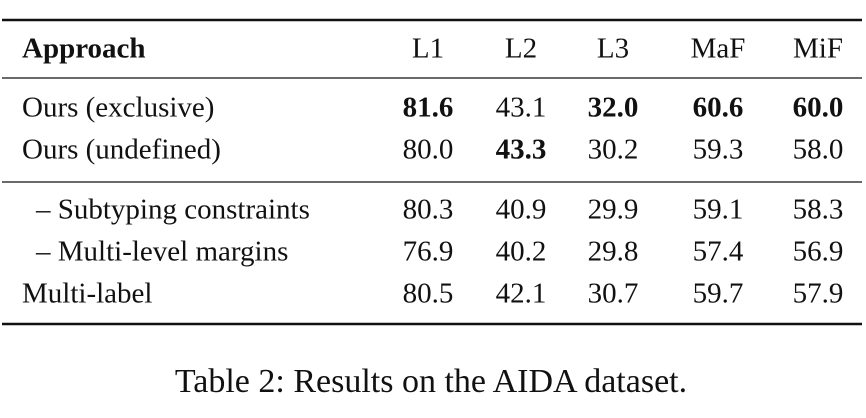  I want to click on cell: 80.0, so click(428, 150).